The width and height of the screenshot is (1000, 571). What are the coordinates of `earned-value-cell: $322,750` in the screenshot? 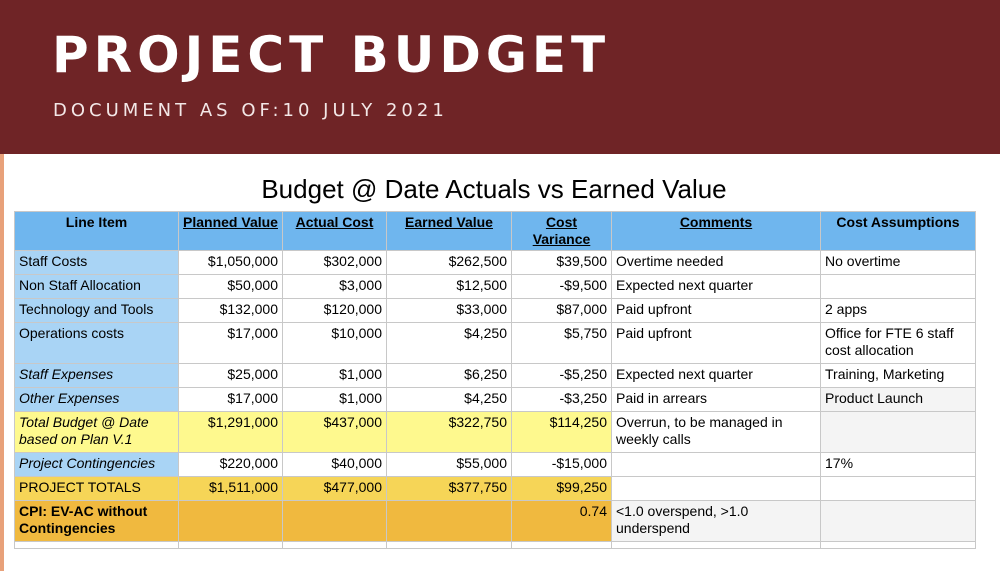 It's located at (449, 432).